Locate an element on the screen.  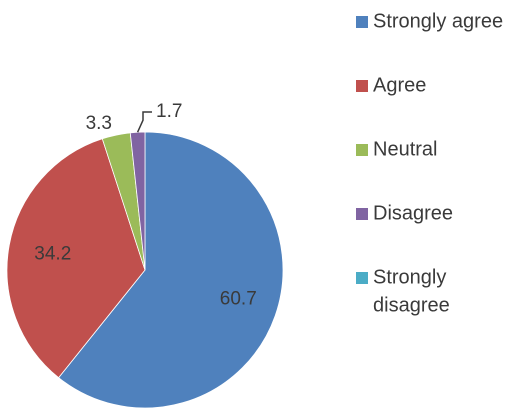
data-label-strongly-agree: 60.7 is located at coordinates (238, 298).